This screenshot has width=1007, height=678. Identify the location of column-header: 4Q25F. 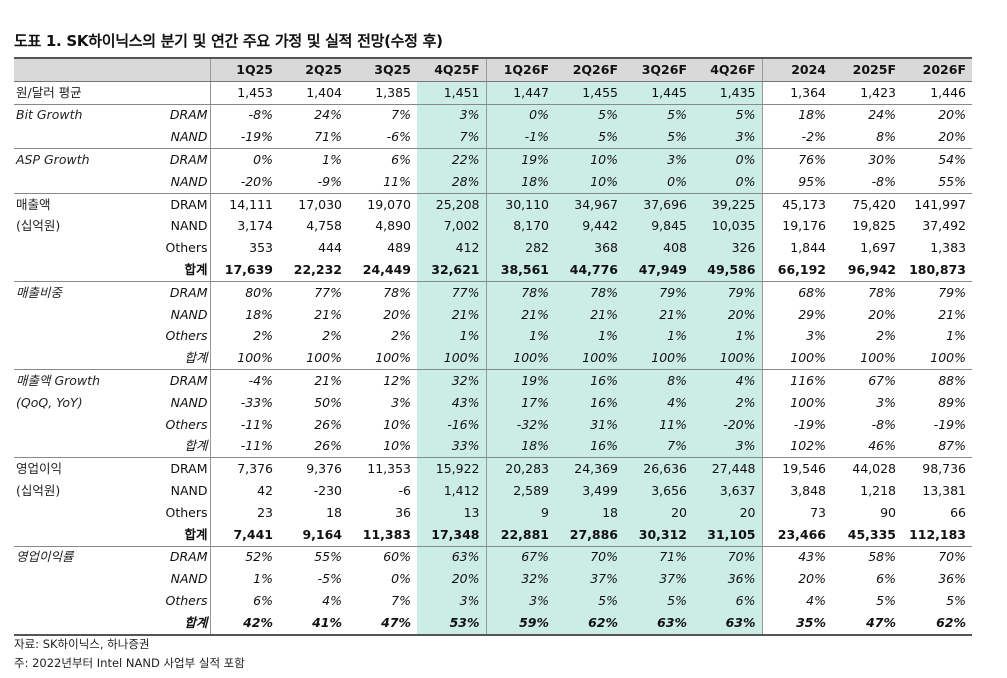
(451, 69).